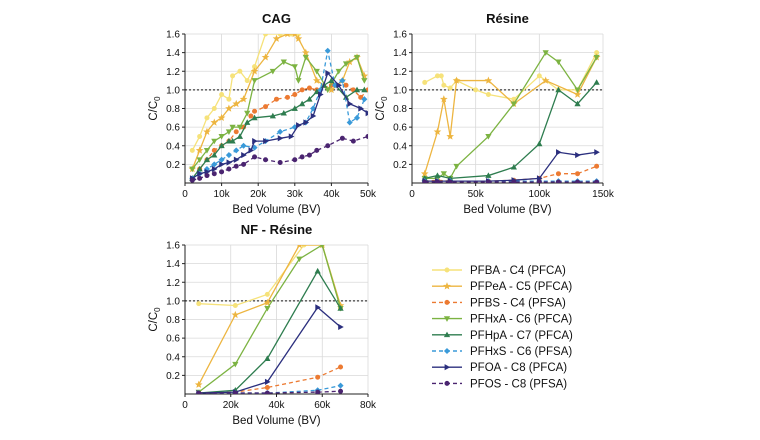  What do you see at coordinates (235, 364) in the screenshot?
I see `nf-resine-point-pfhxa` at bounding box center [235, 364].